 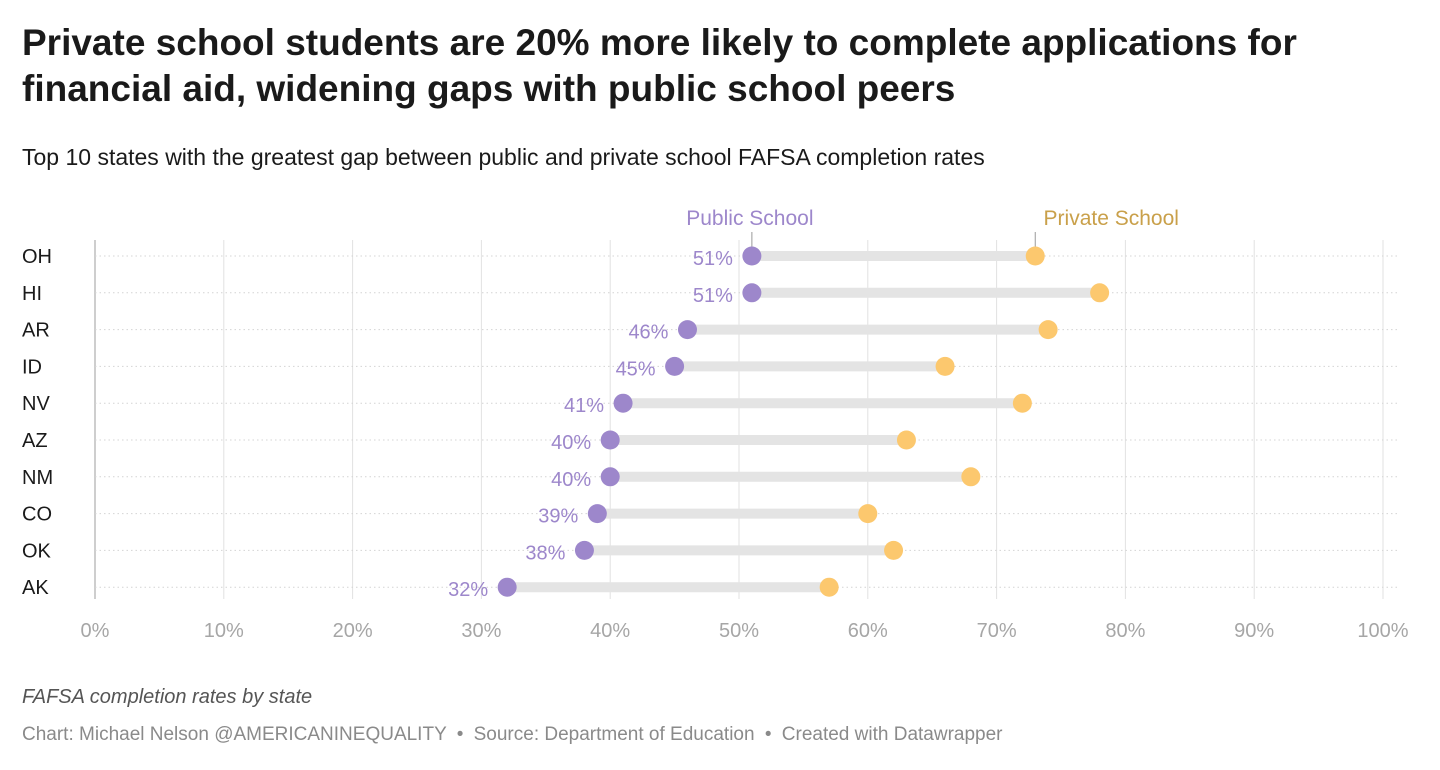 I want to click on state-label: OH, so click(x=37, y=257).